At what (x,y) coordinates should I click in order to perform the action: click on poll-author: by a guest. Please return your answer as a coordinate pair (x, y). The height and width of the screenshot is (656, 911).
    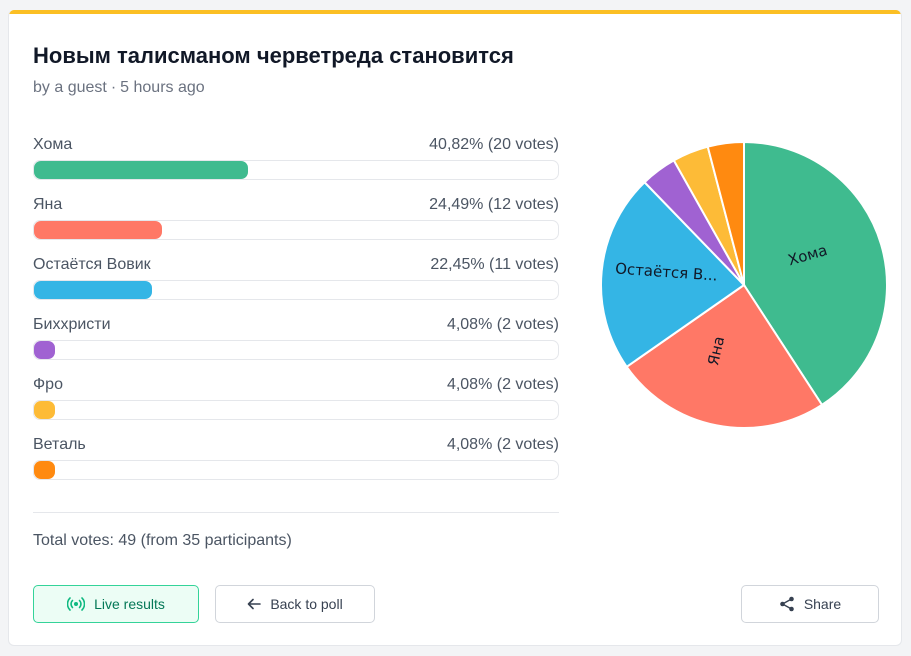
    Looking at the image, I should click on (70, 87).